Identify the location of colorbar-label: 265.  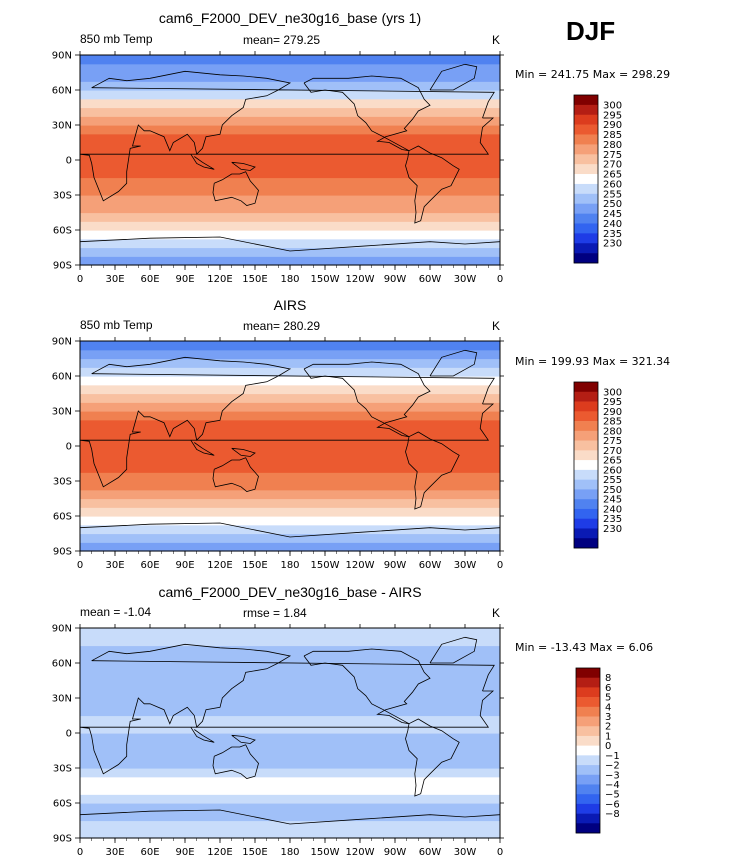
(612, 175).